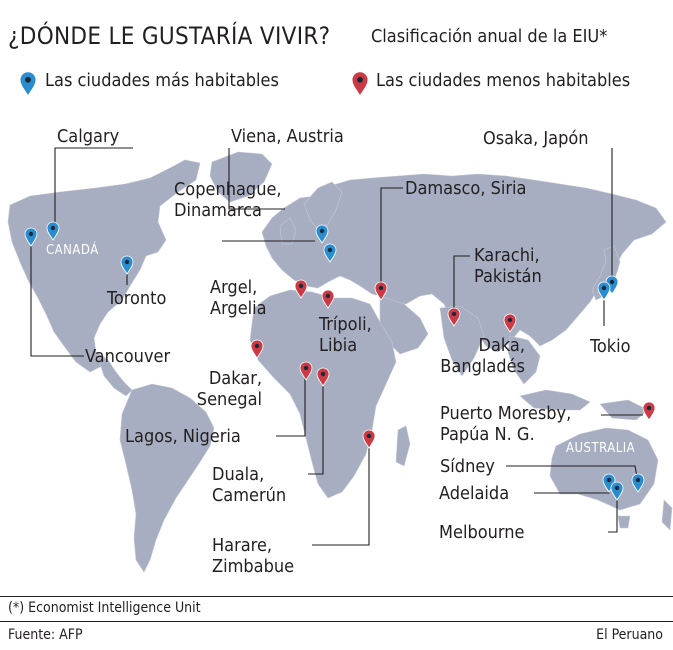  Describe the element at coordinates (604, 469) in the screenshot. I see `australia-landmass` at that location.